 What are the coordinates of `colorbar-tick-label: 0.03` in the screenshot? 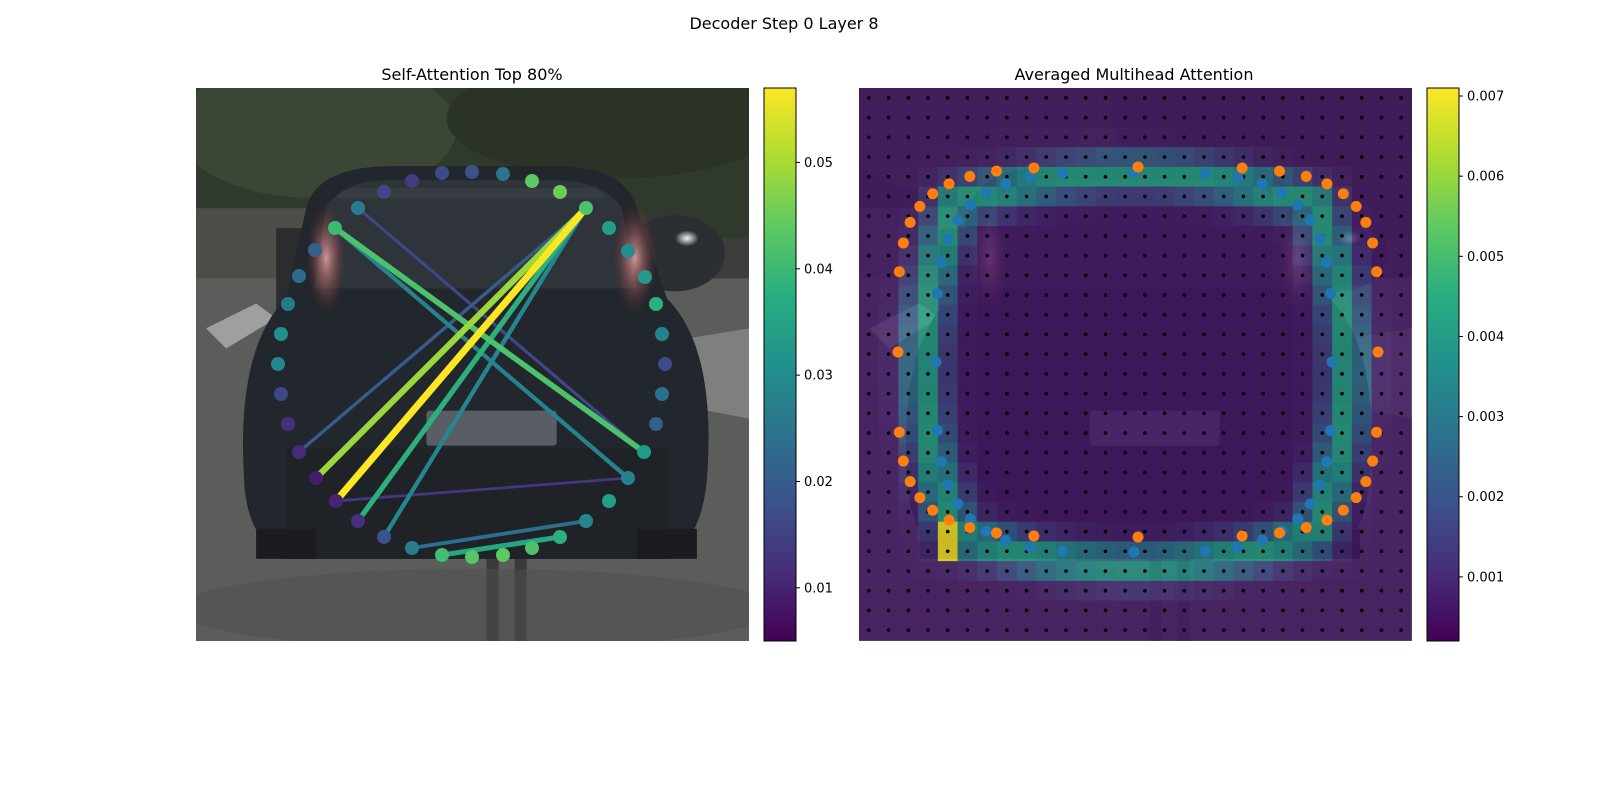 It's located at (818, 376).